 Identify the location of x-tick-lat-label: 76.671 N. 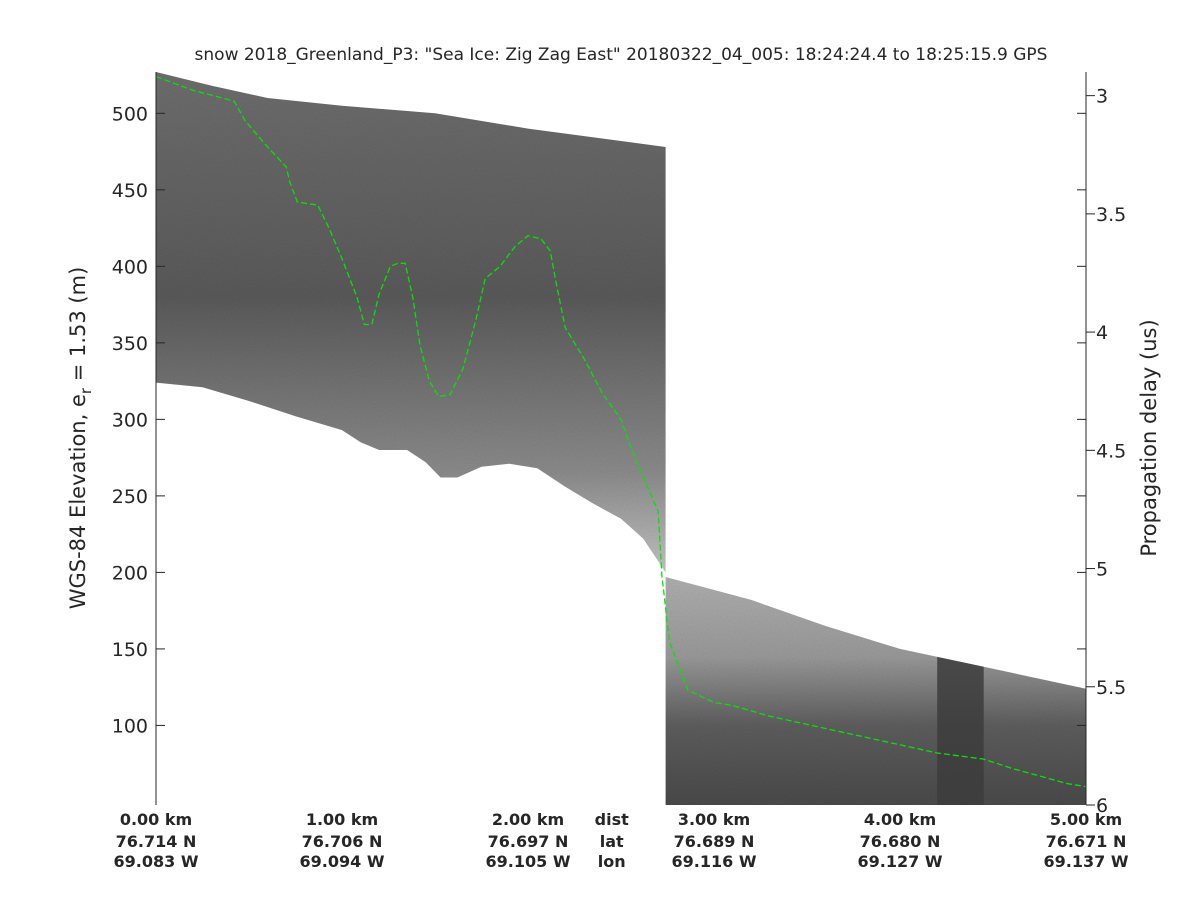
(1086, 841).